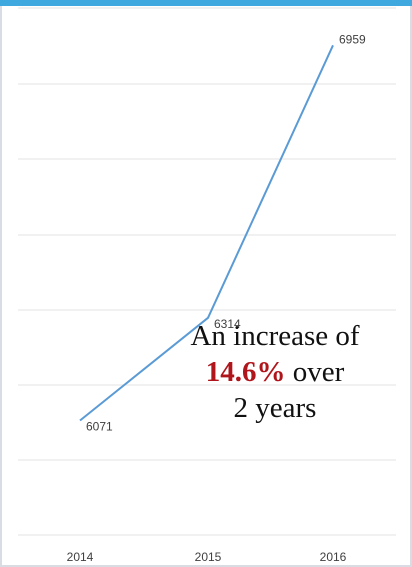  Describe the element at coordinates (333, 557) in the screenshot. I see `x-tick-2016: 2016` at that location.